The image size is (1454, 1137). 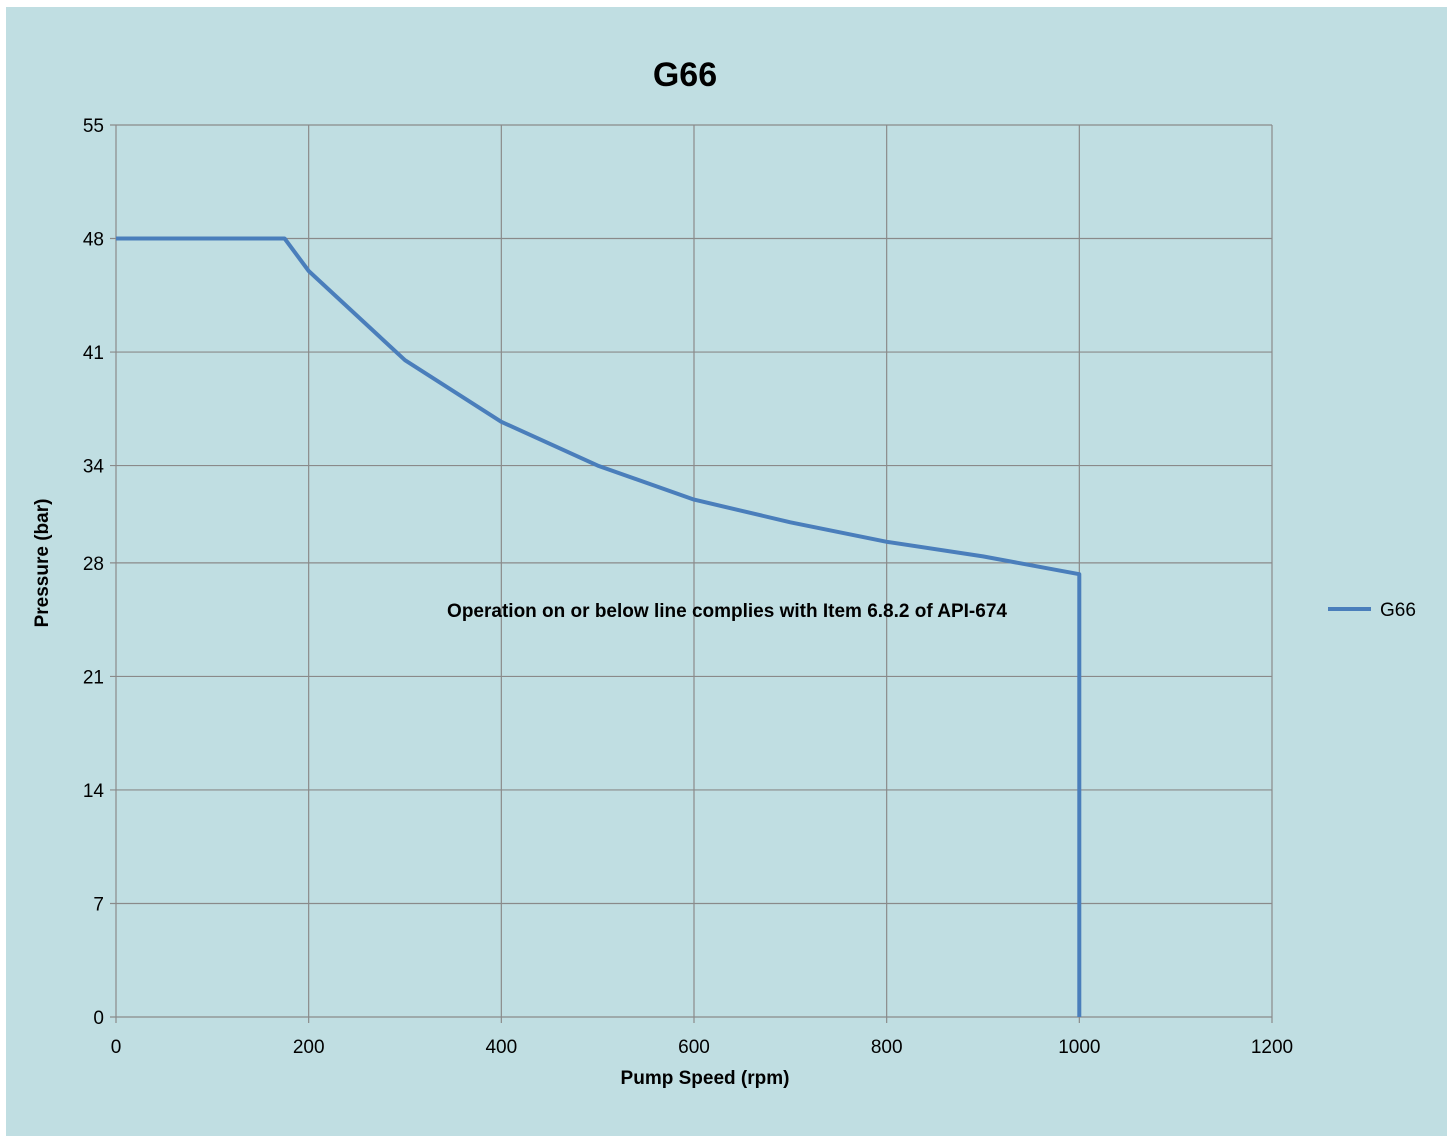 I want to click on y-axis-title: Pressure (bar), so click(x=42, y=563).